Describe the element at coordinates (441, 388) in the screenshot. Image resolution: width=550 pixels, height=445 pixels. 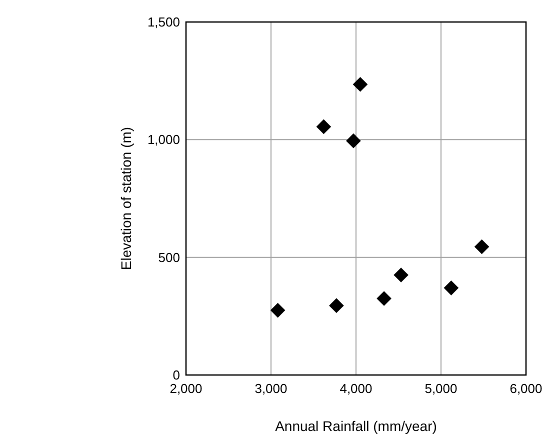
I see `x-tick-label: 5,000` at that location.